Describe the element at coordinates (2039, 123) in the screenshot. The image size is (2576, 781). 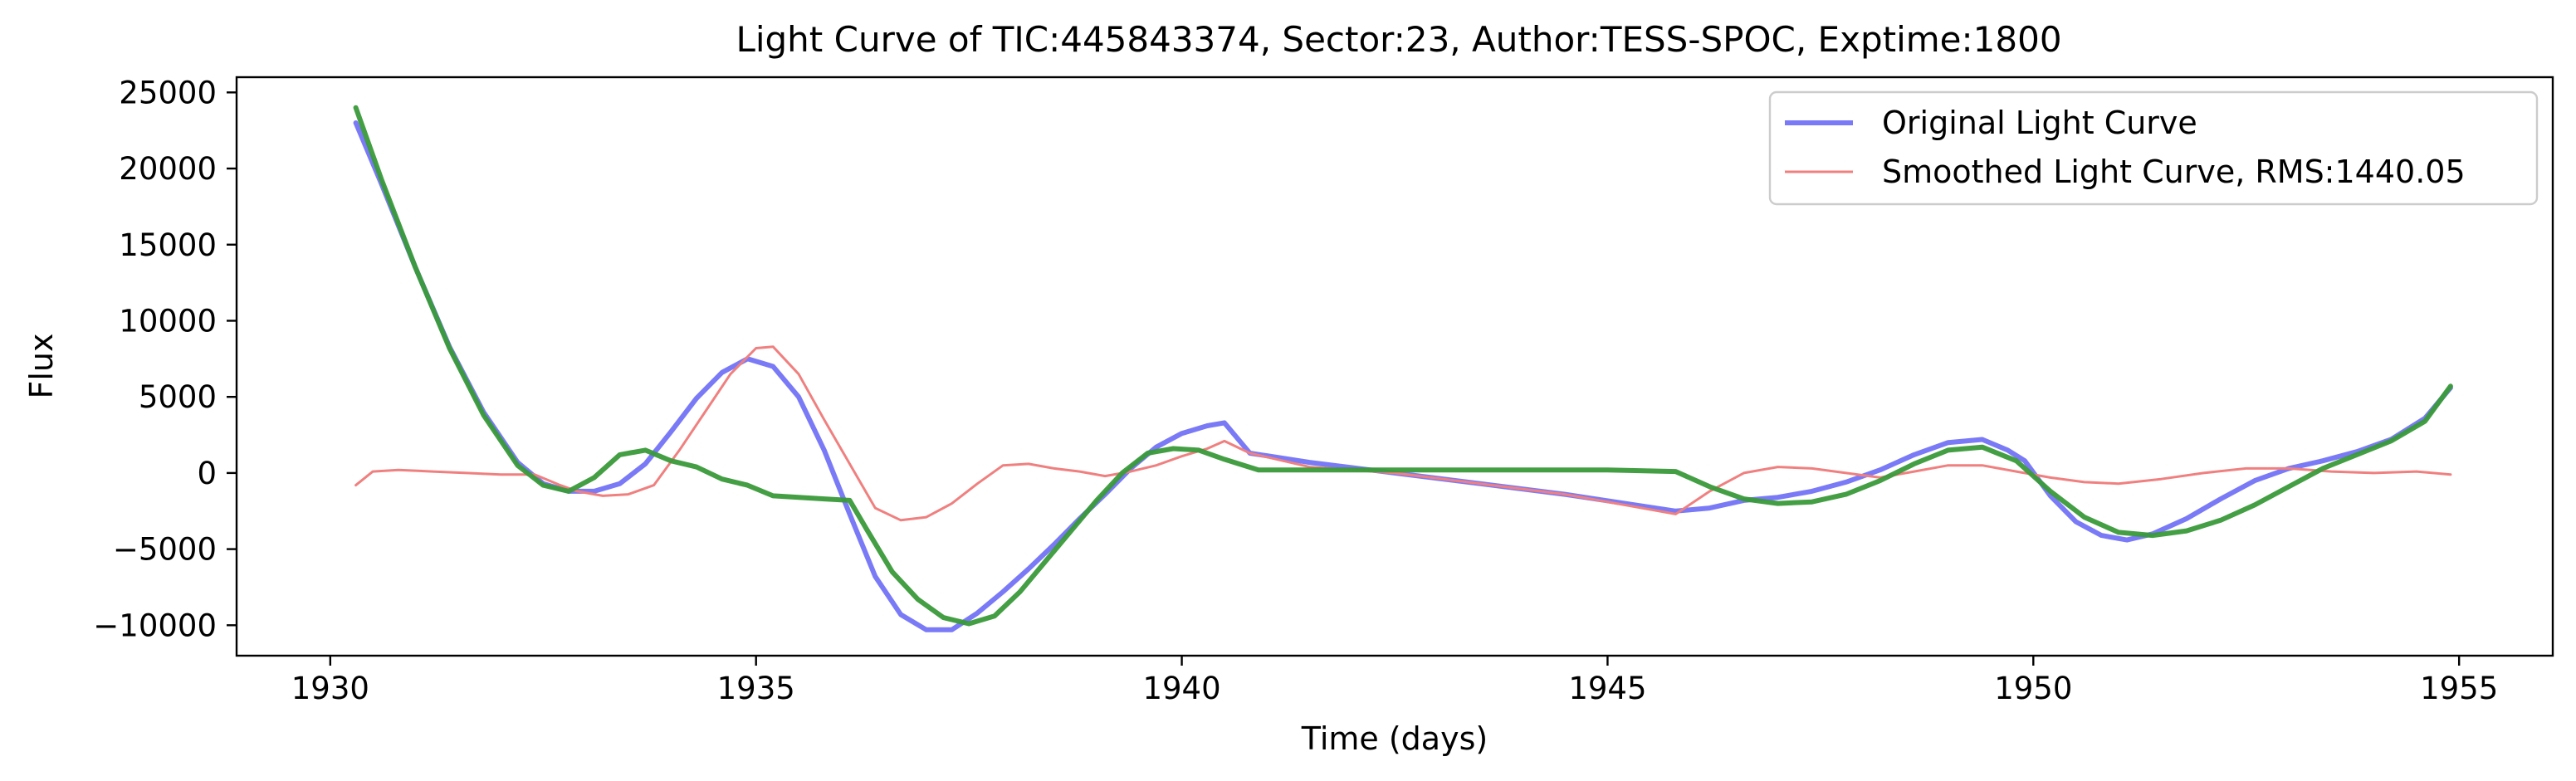
I see `legend-label-original: Original Light Curve` at that location.